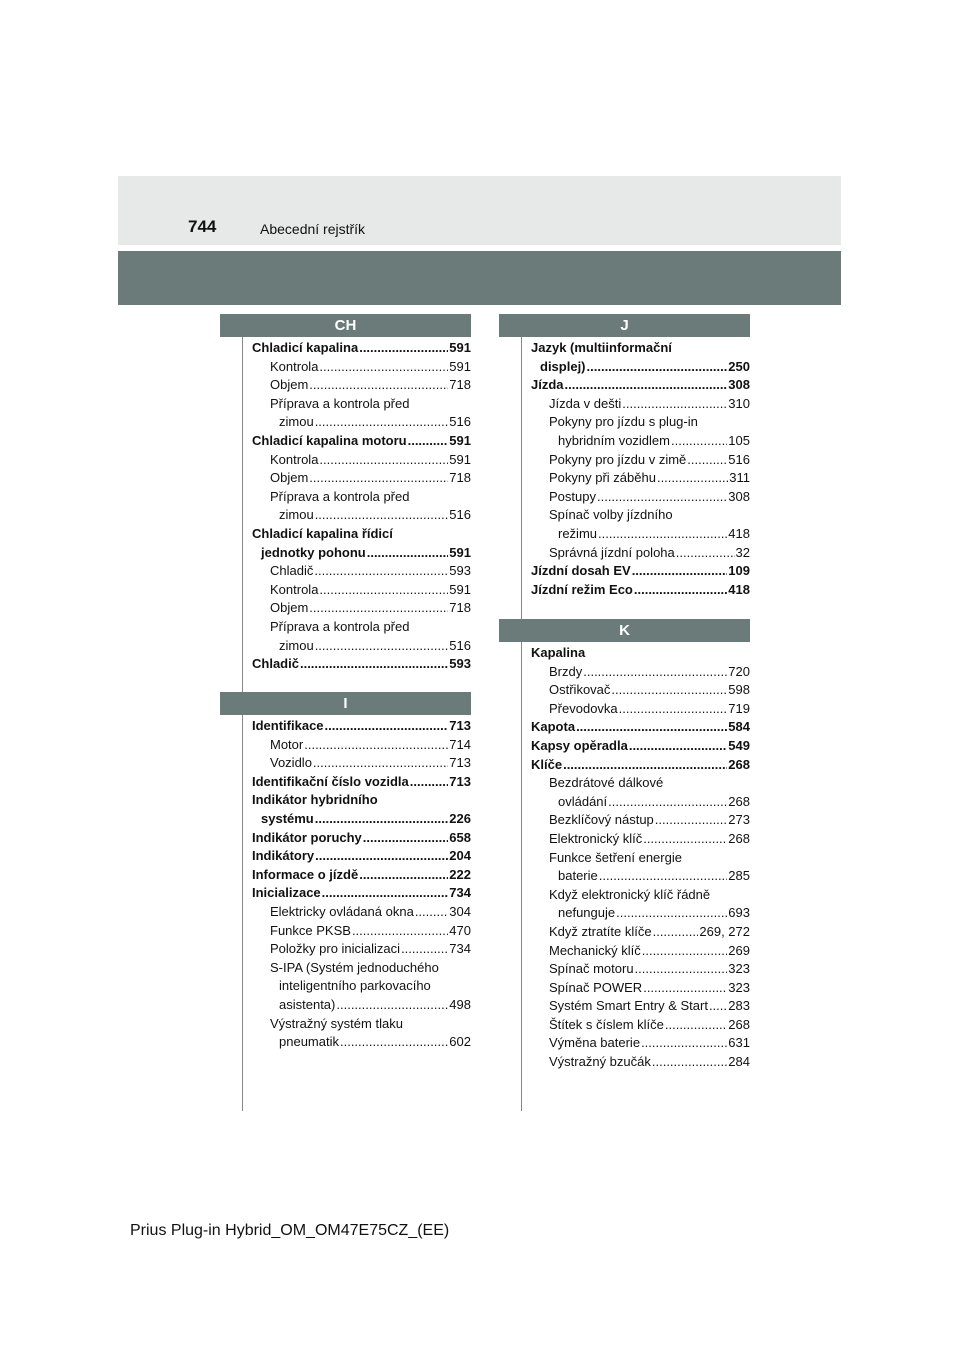  I want to click on index-entry: zimou 516, so click(361, 646).